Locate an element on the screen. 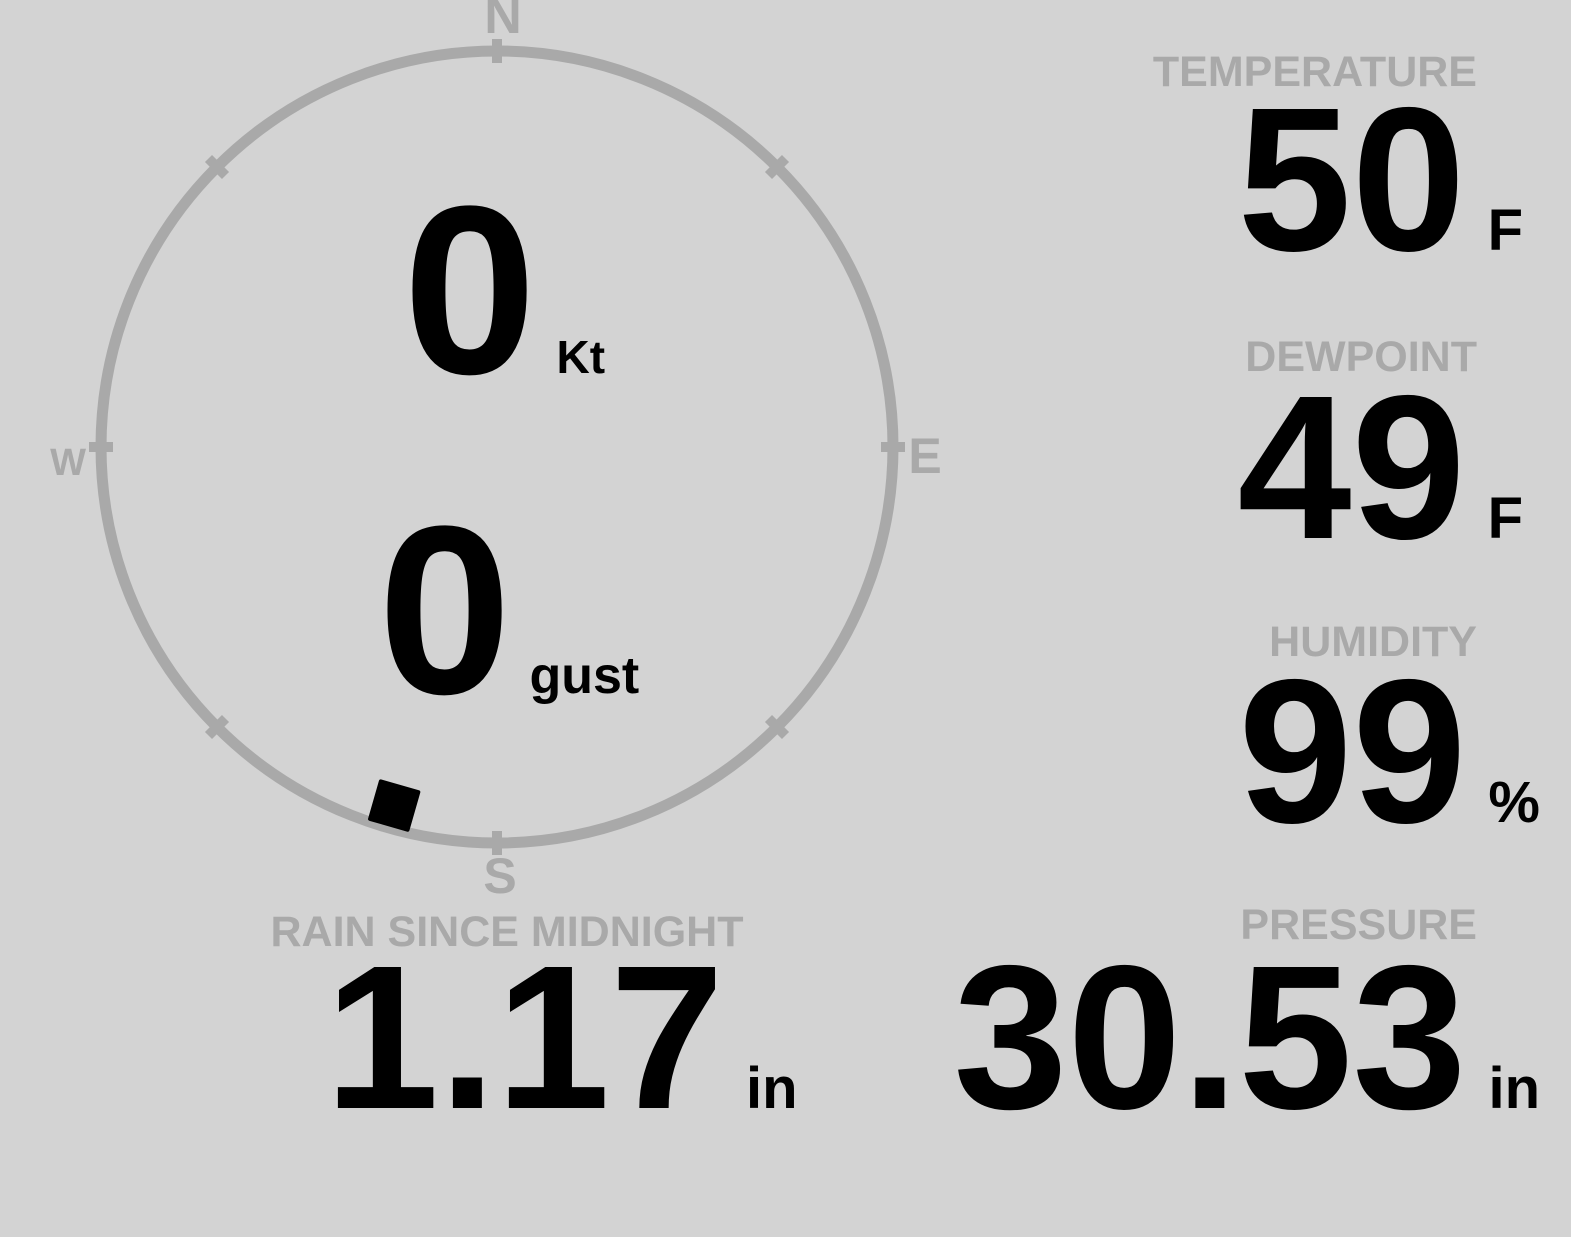  wind-direction-marker-square is located at coordinates (394, 805).